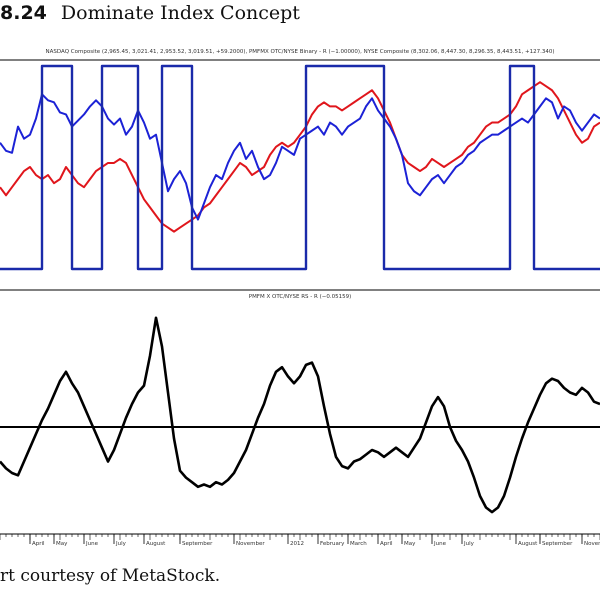 The height and width of the screenshot is (600, 600). Describe the element at coordinates (180, 13) in the screenshot. I see `figure-caption: Dominate Index Concept` at that location.